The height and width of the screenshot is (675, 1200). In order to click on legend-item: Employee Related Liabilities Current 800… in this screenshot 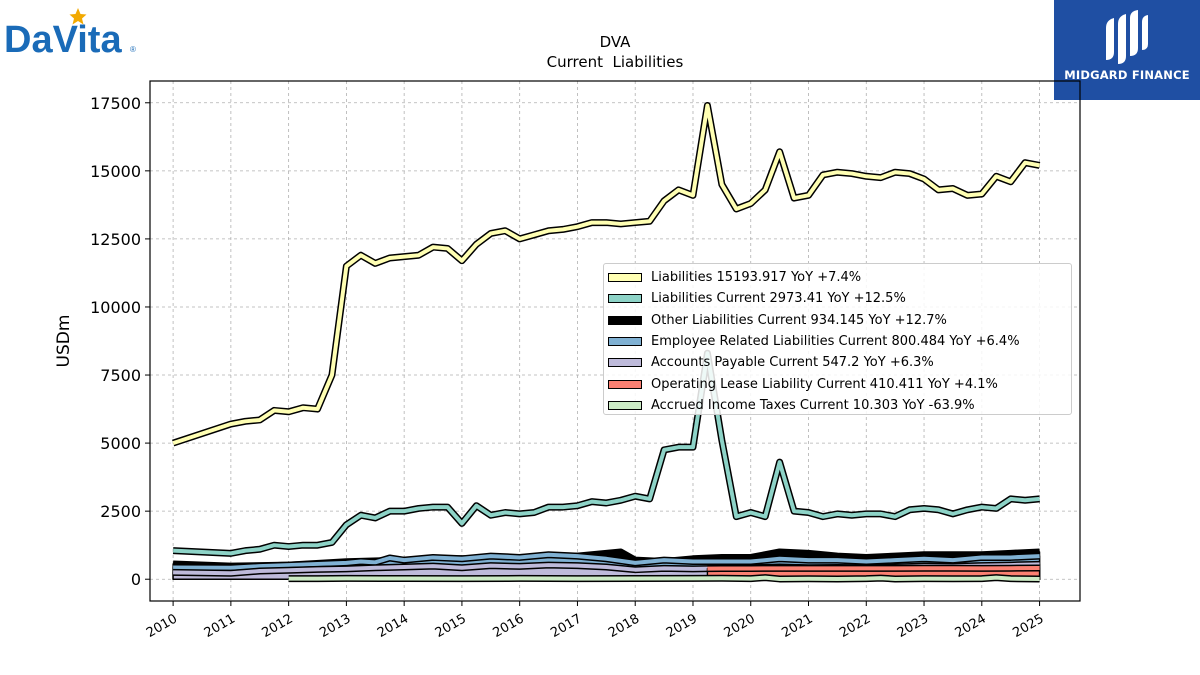, I will do `click(837, 341)`.